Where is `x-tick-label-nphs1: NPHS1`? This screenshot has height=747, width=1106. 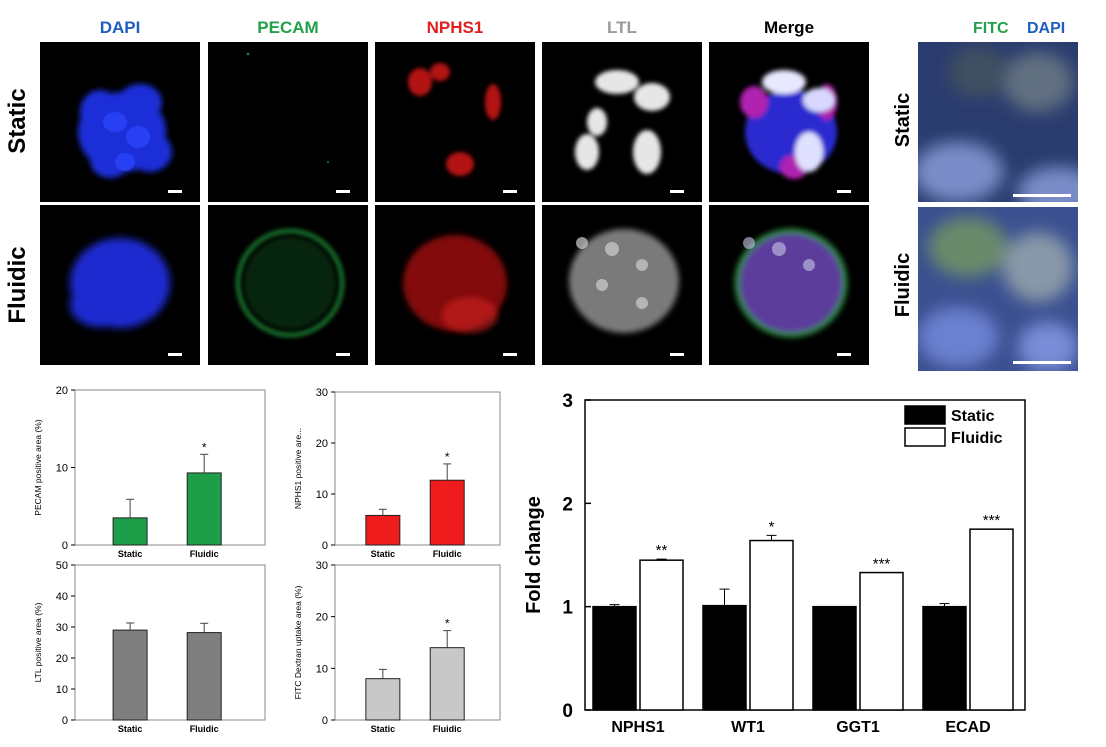
x-tick-label-nphs1: NPHS1 is located at coordinates (637, 727).